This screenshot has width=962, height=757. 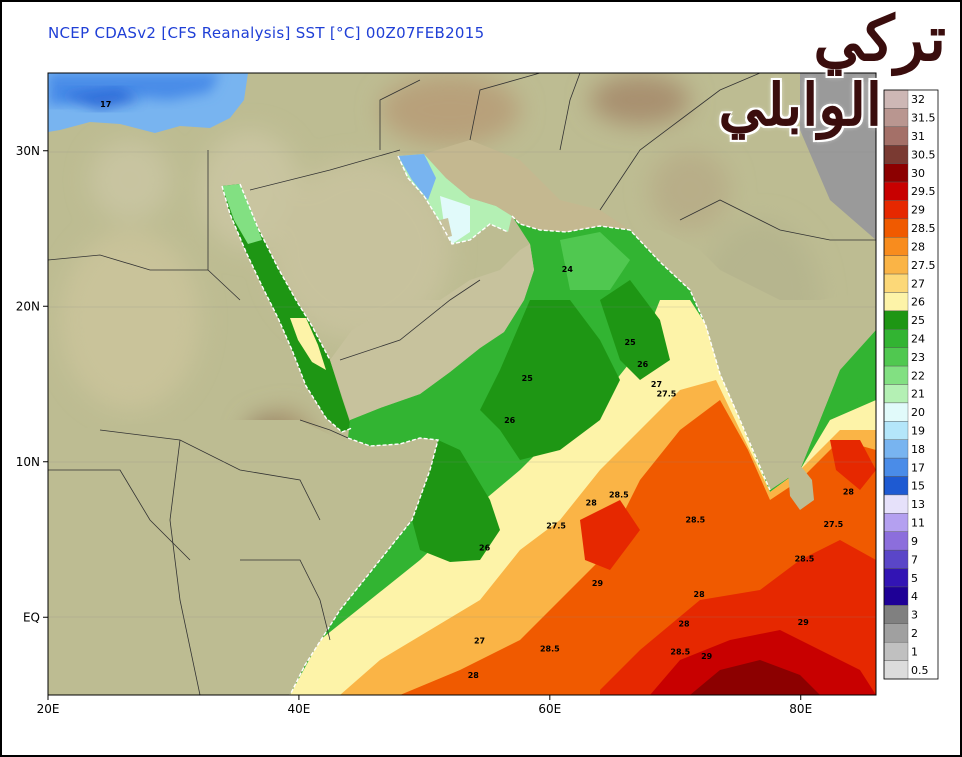 I want to click on legend-label: 2, so click(x=914, y=633).